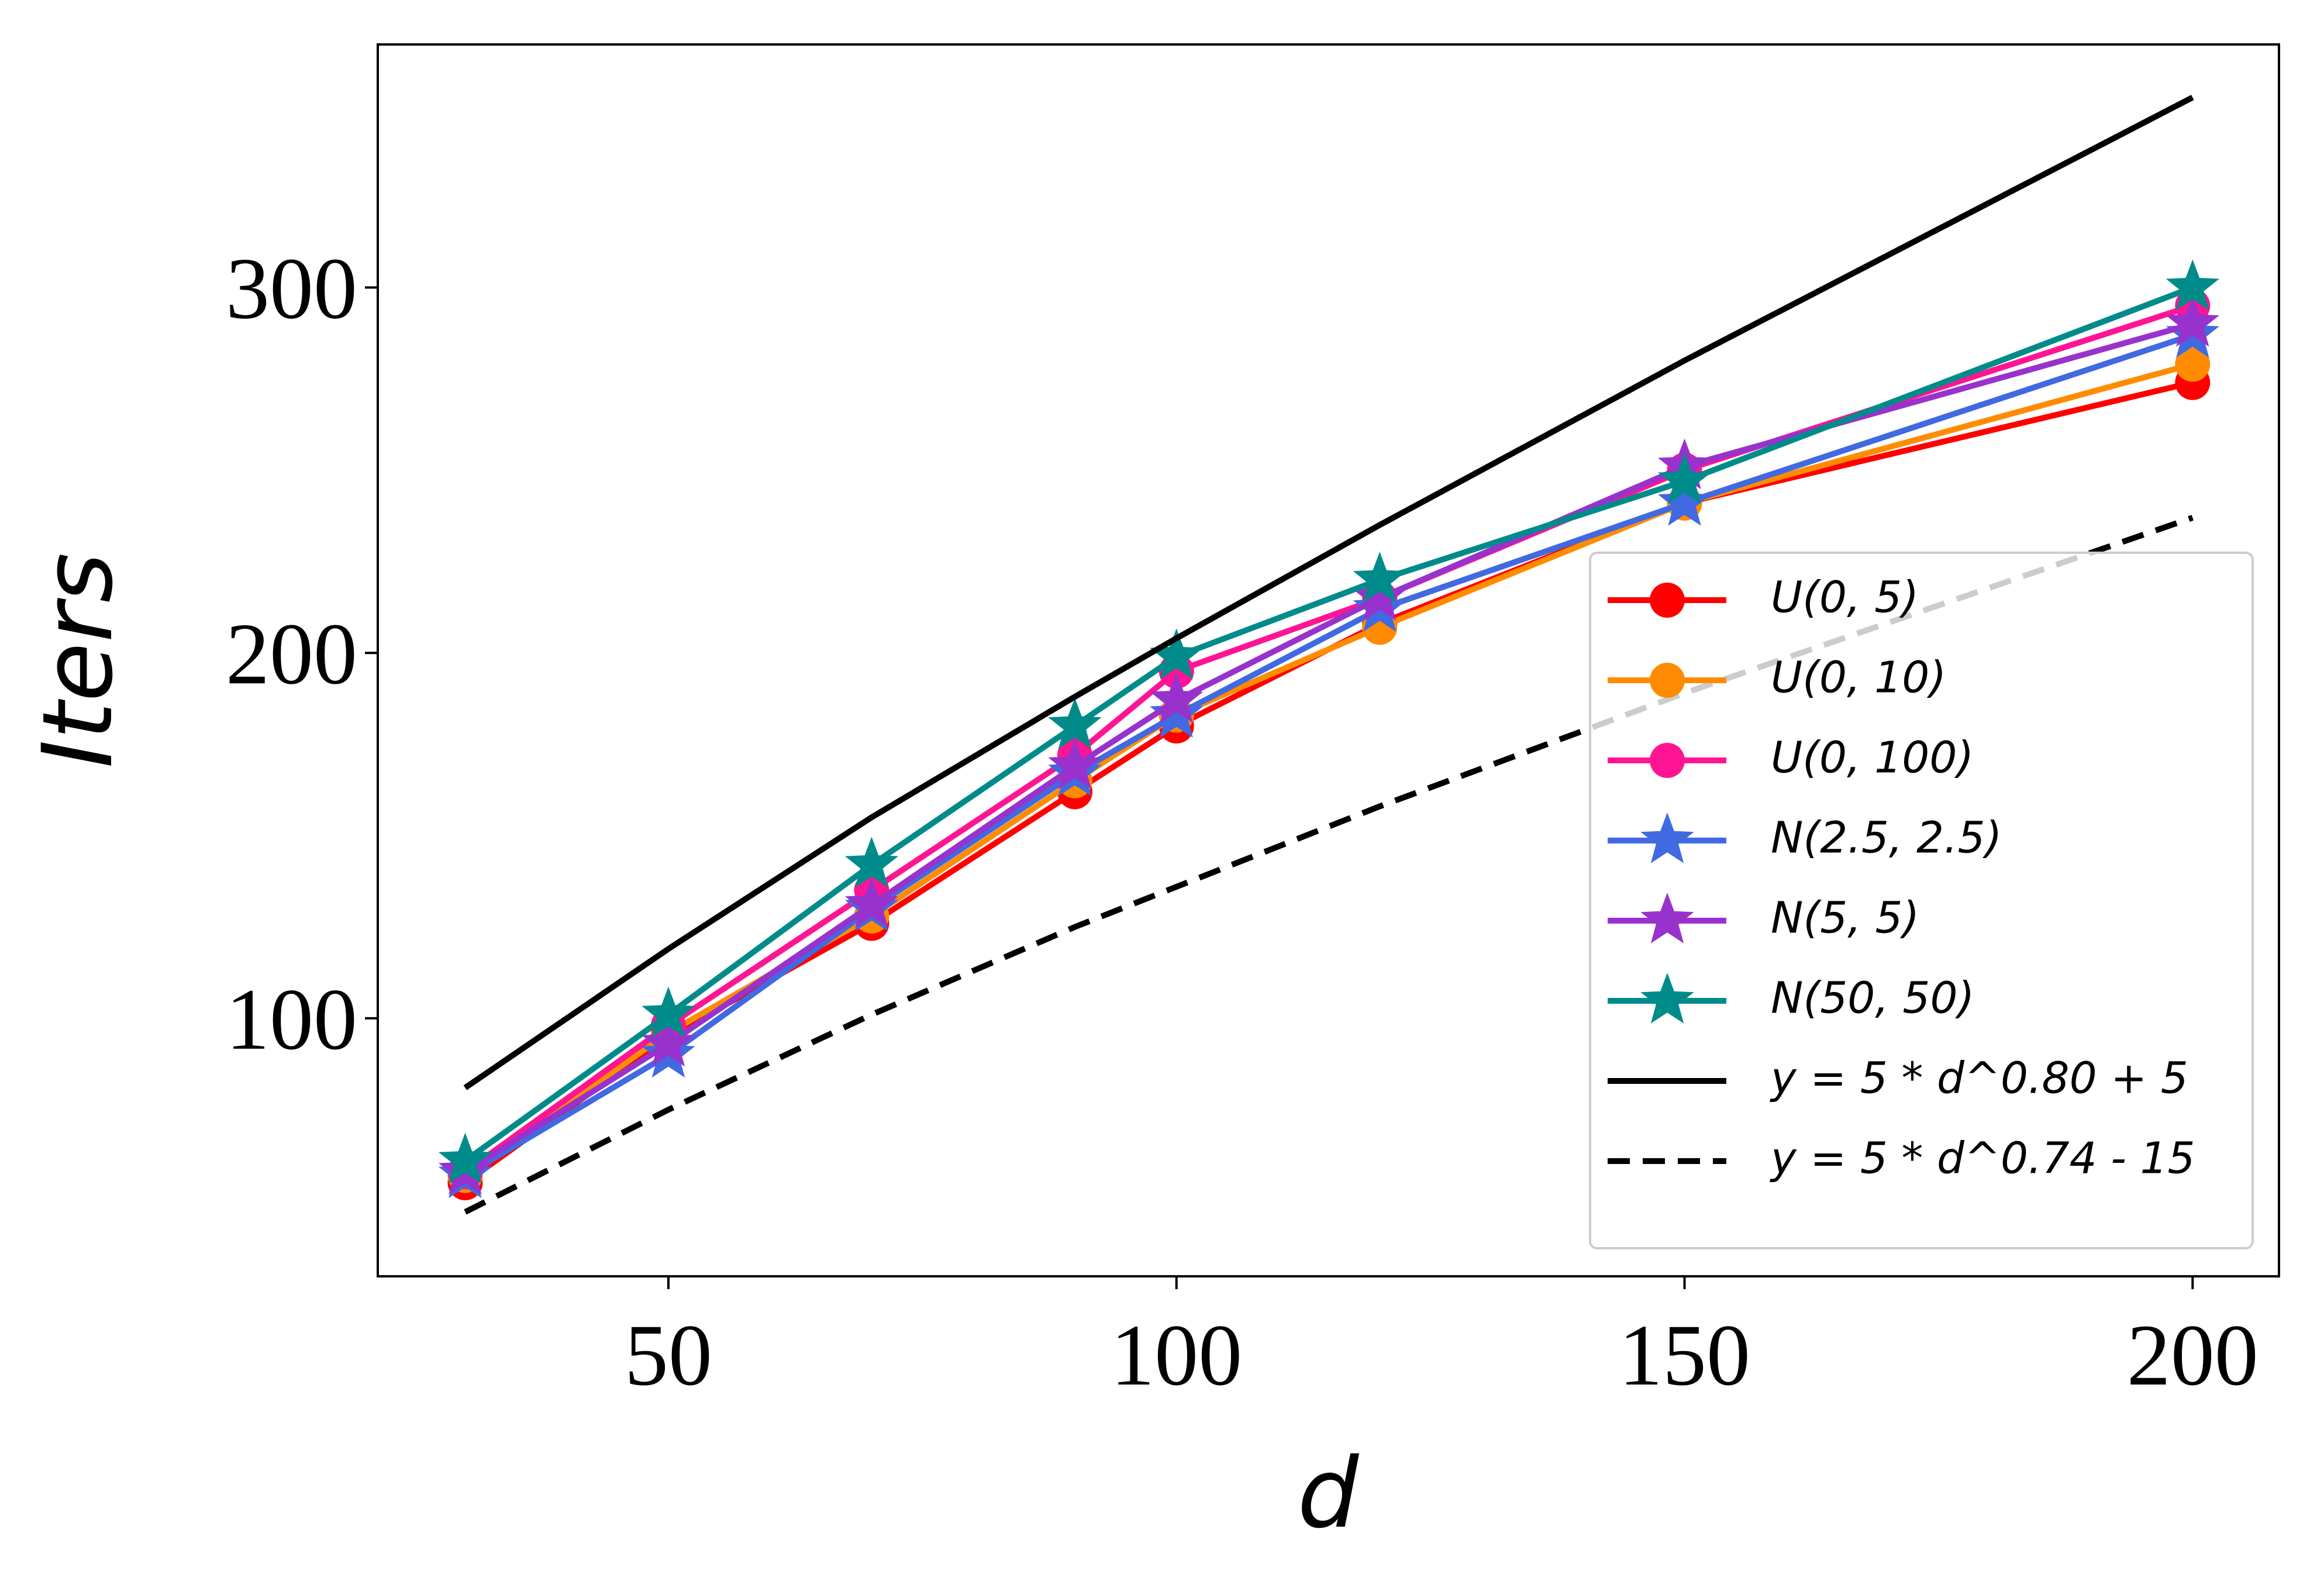 This screenshot has width=2324, height=1591. What do you see at coordinates (1872, 758) in the screenshot?
I see `legend-label: U(0, 100)` at bounding box center [1872, 758].